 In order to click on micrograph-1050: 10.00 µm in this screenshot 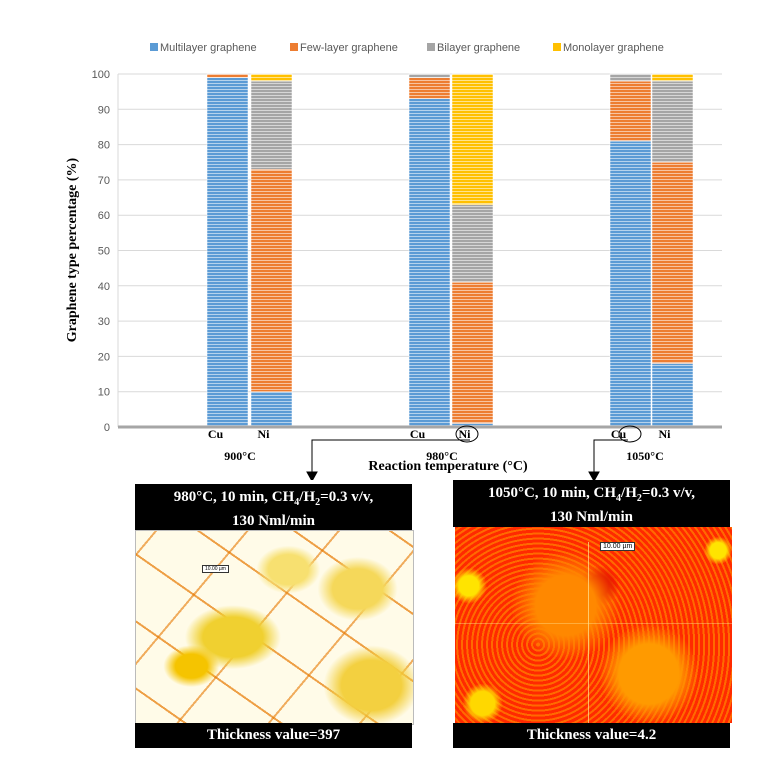, I will do `click(593, 625)`.